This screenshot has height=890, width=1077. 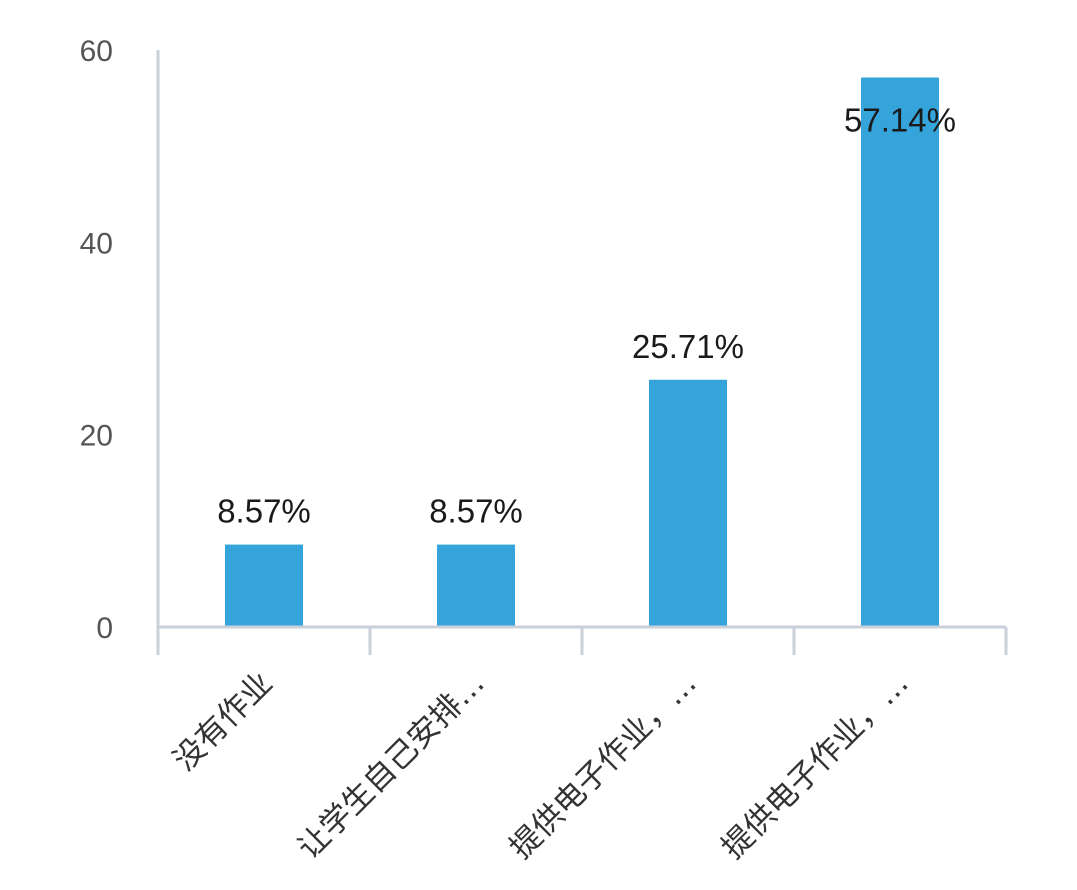 What do you see at coordinates (900, 120) in the screenshot?
I see `bar-data-label: 57.14%` at bounding box center [900, 120].